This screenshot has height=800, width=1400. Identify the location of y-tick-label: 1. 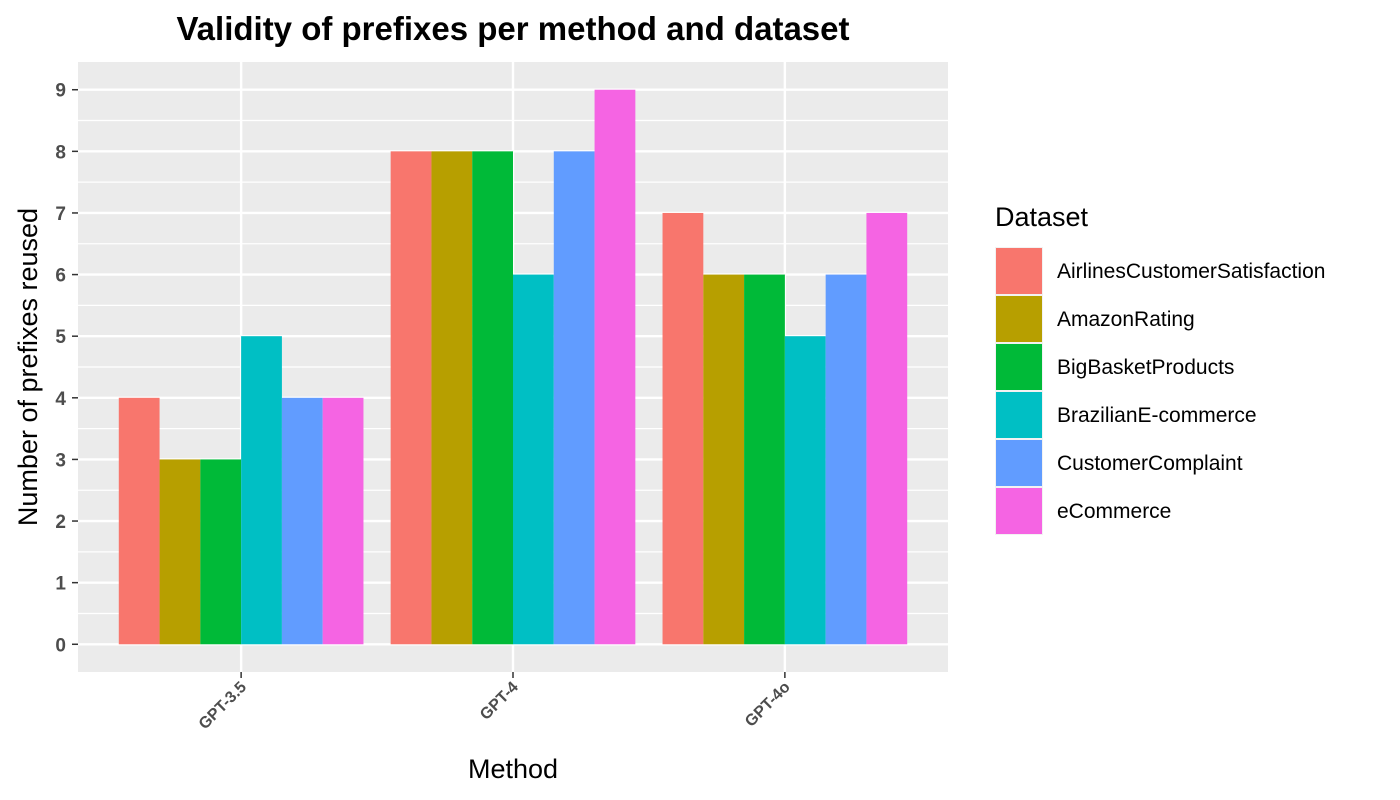
(60, 584).